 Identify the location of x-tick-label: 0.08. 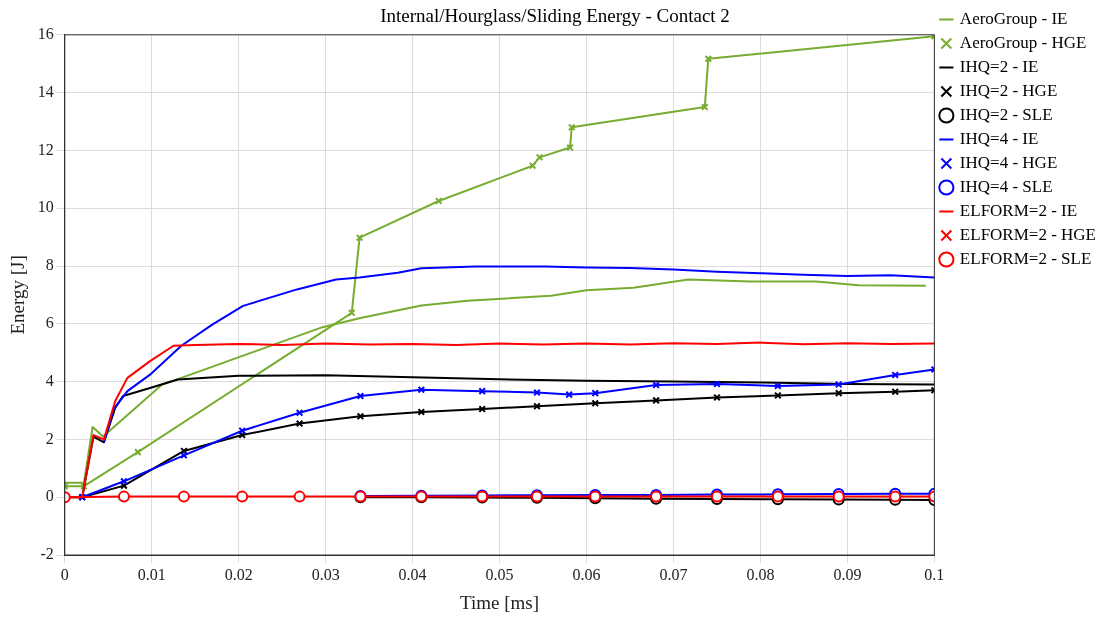
(760, 574).